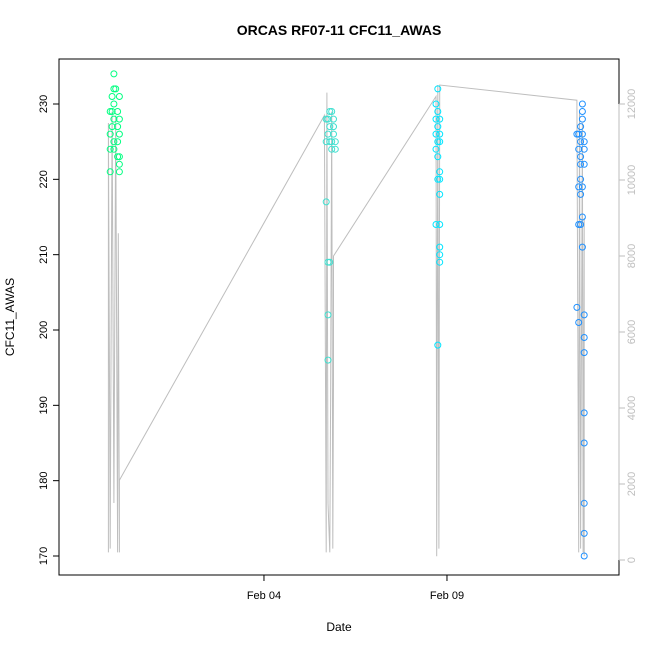 The image size is (650, 650). I want to click on y2-tick-label: 8000, so click(632, 256).